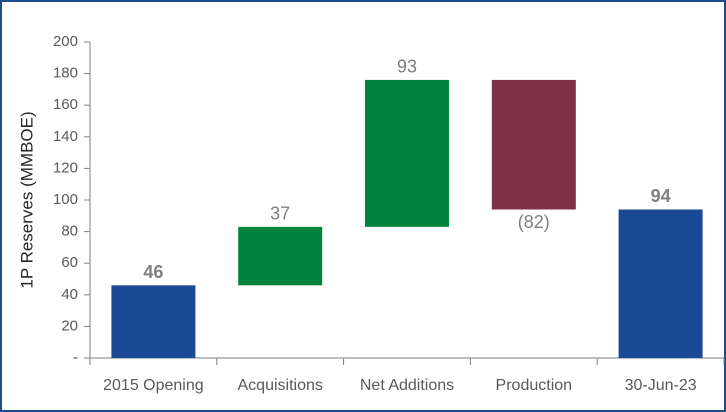 The width and height of the screenshot is (726, 412). I want to click on y-tick-label: 80, so click(69, 231).